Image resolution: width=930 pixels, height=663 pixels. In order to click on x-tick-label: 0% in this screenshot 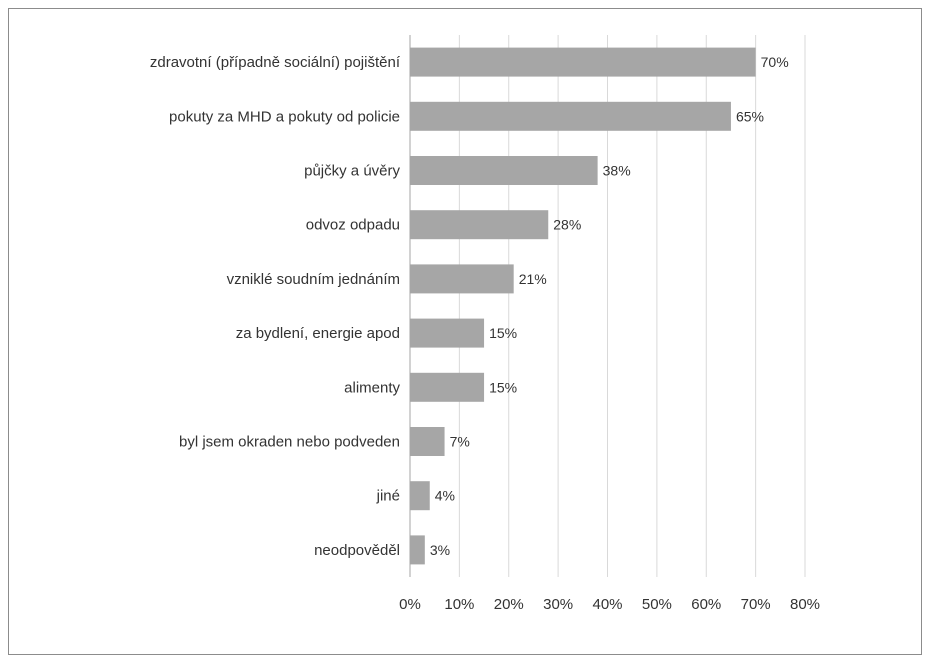, I will do `click(410, 604)`.